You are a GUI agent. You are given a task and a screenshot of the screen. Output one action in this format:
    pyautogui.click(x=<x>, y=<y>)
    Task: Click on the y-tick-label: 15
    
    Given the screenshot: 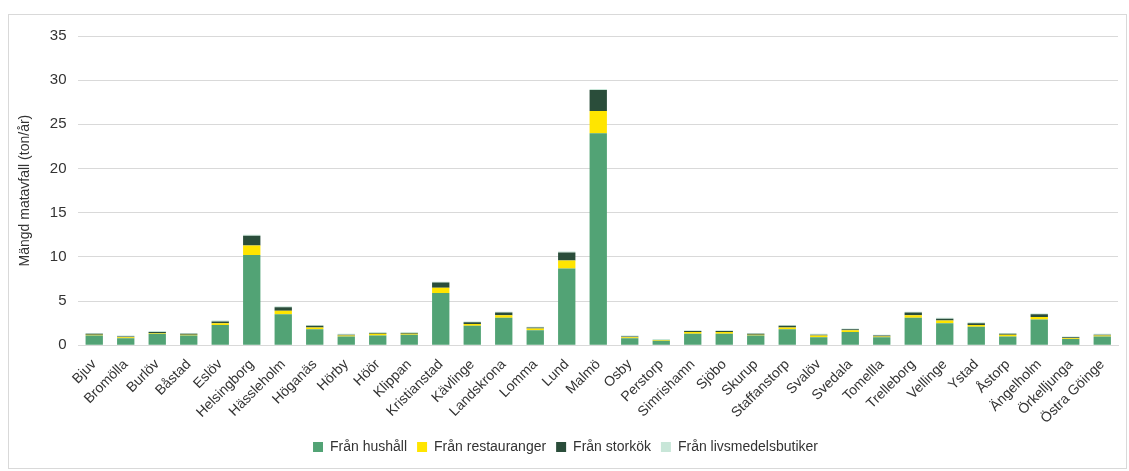 What is the action you would take?
    pyautogui.click(x=58, y=211)
    